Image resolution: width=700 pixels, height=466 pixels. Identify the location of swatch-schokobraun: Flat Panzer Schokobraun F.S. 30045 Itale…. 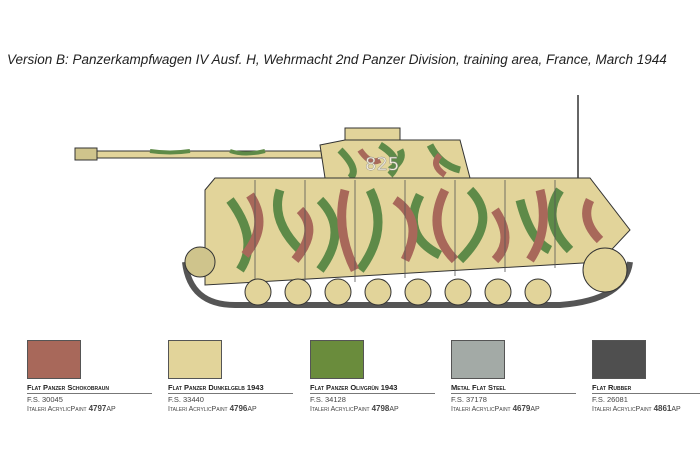
(89, 376).